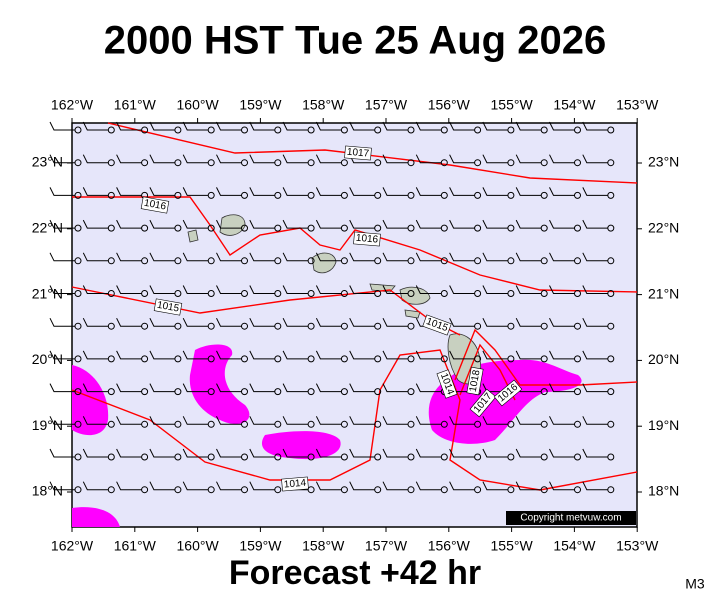 The height and width of the screenshot is (600, 711). I want to click on lat-label: 18°N, so click(47, 491).